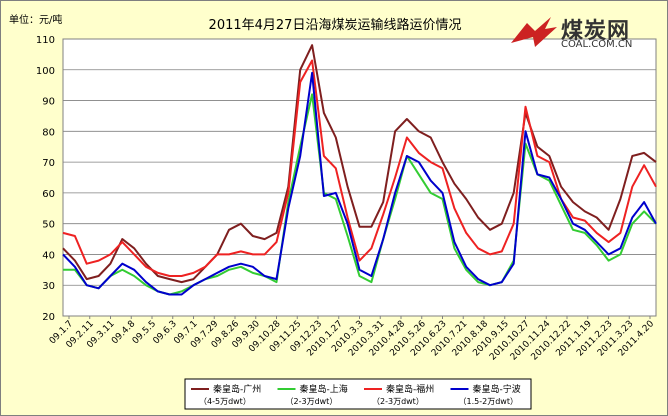 This screenshot has width=668, height=416. Describe the element at coordinates (358, 394) in the screenshot. I see `legend-box` at that location.